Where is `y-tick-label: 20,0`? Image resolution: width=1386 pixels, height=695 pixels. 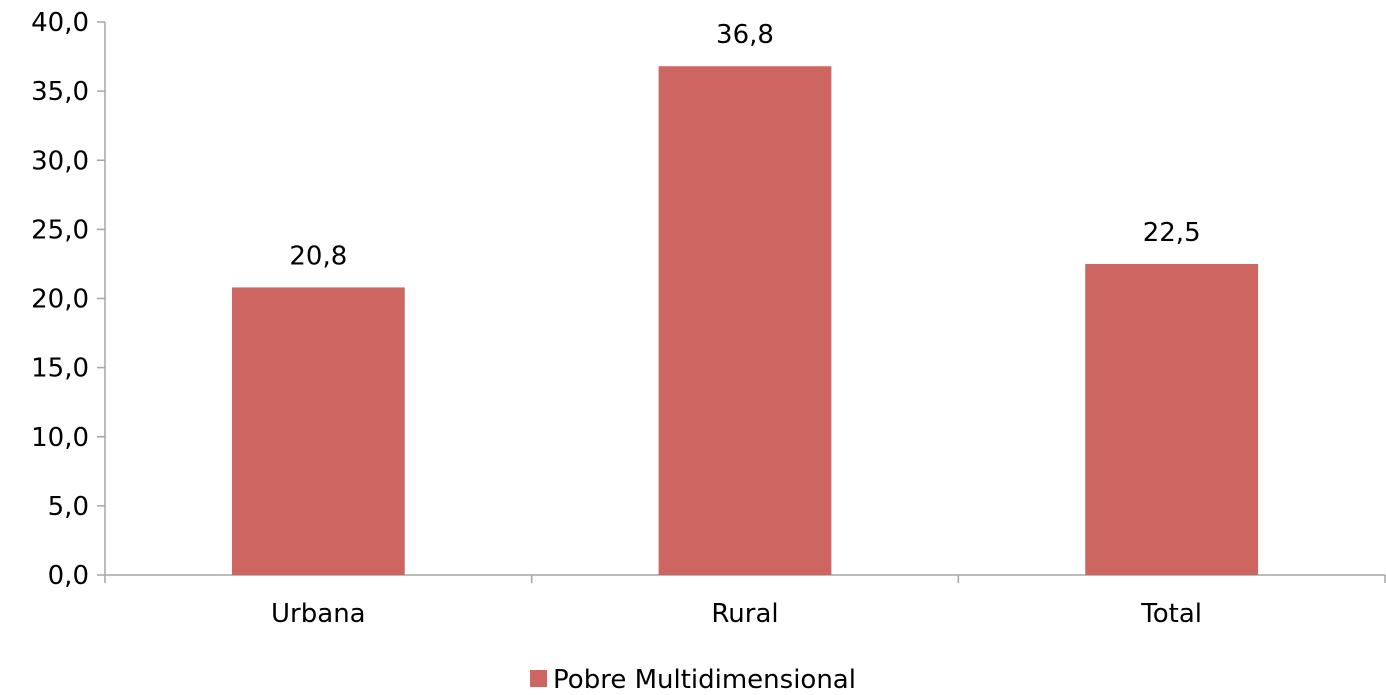
y-tick-label: 20,0 is located at coordinates (60, 300).